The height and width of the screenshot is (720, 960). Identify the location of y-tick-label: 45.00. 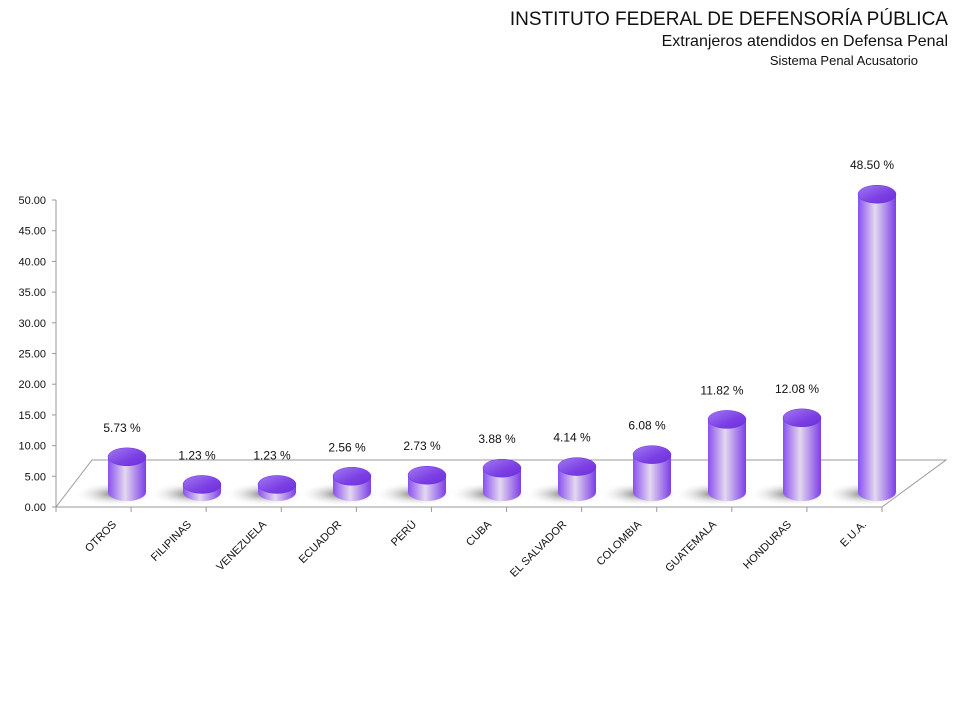
(32, 232).